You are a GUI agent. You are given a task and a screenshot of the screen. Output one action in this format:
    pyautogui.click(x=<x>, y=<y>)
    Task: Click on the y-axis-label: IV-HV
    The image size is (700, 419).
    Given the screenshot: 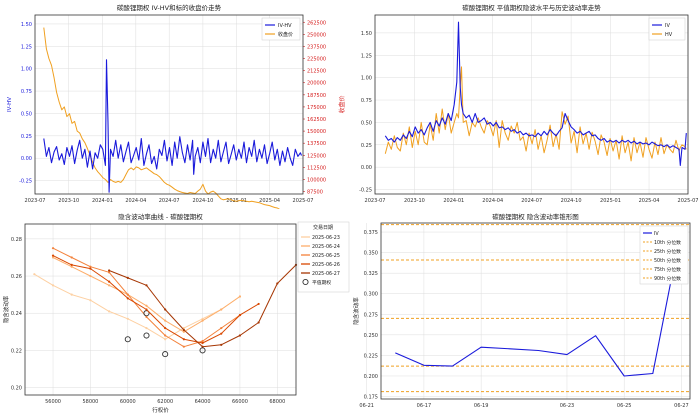 What is the action you would take?
    pyautogui.click(x=10, y=104)
    